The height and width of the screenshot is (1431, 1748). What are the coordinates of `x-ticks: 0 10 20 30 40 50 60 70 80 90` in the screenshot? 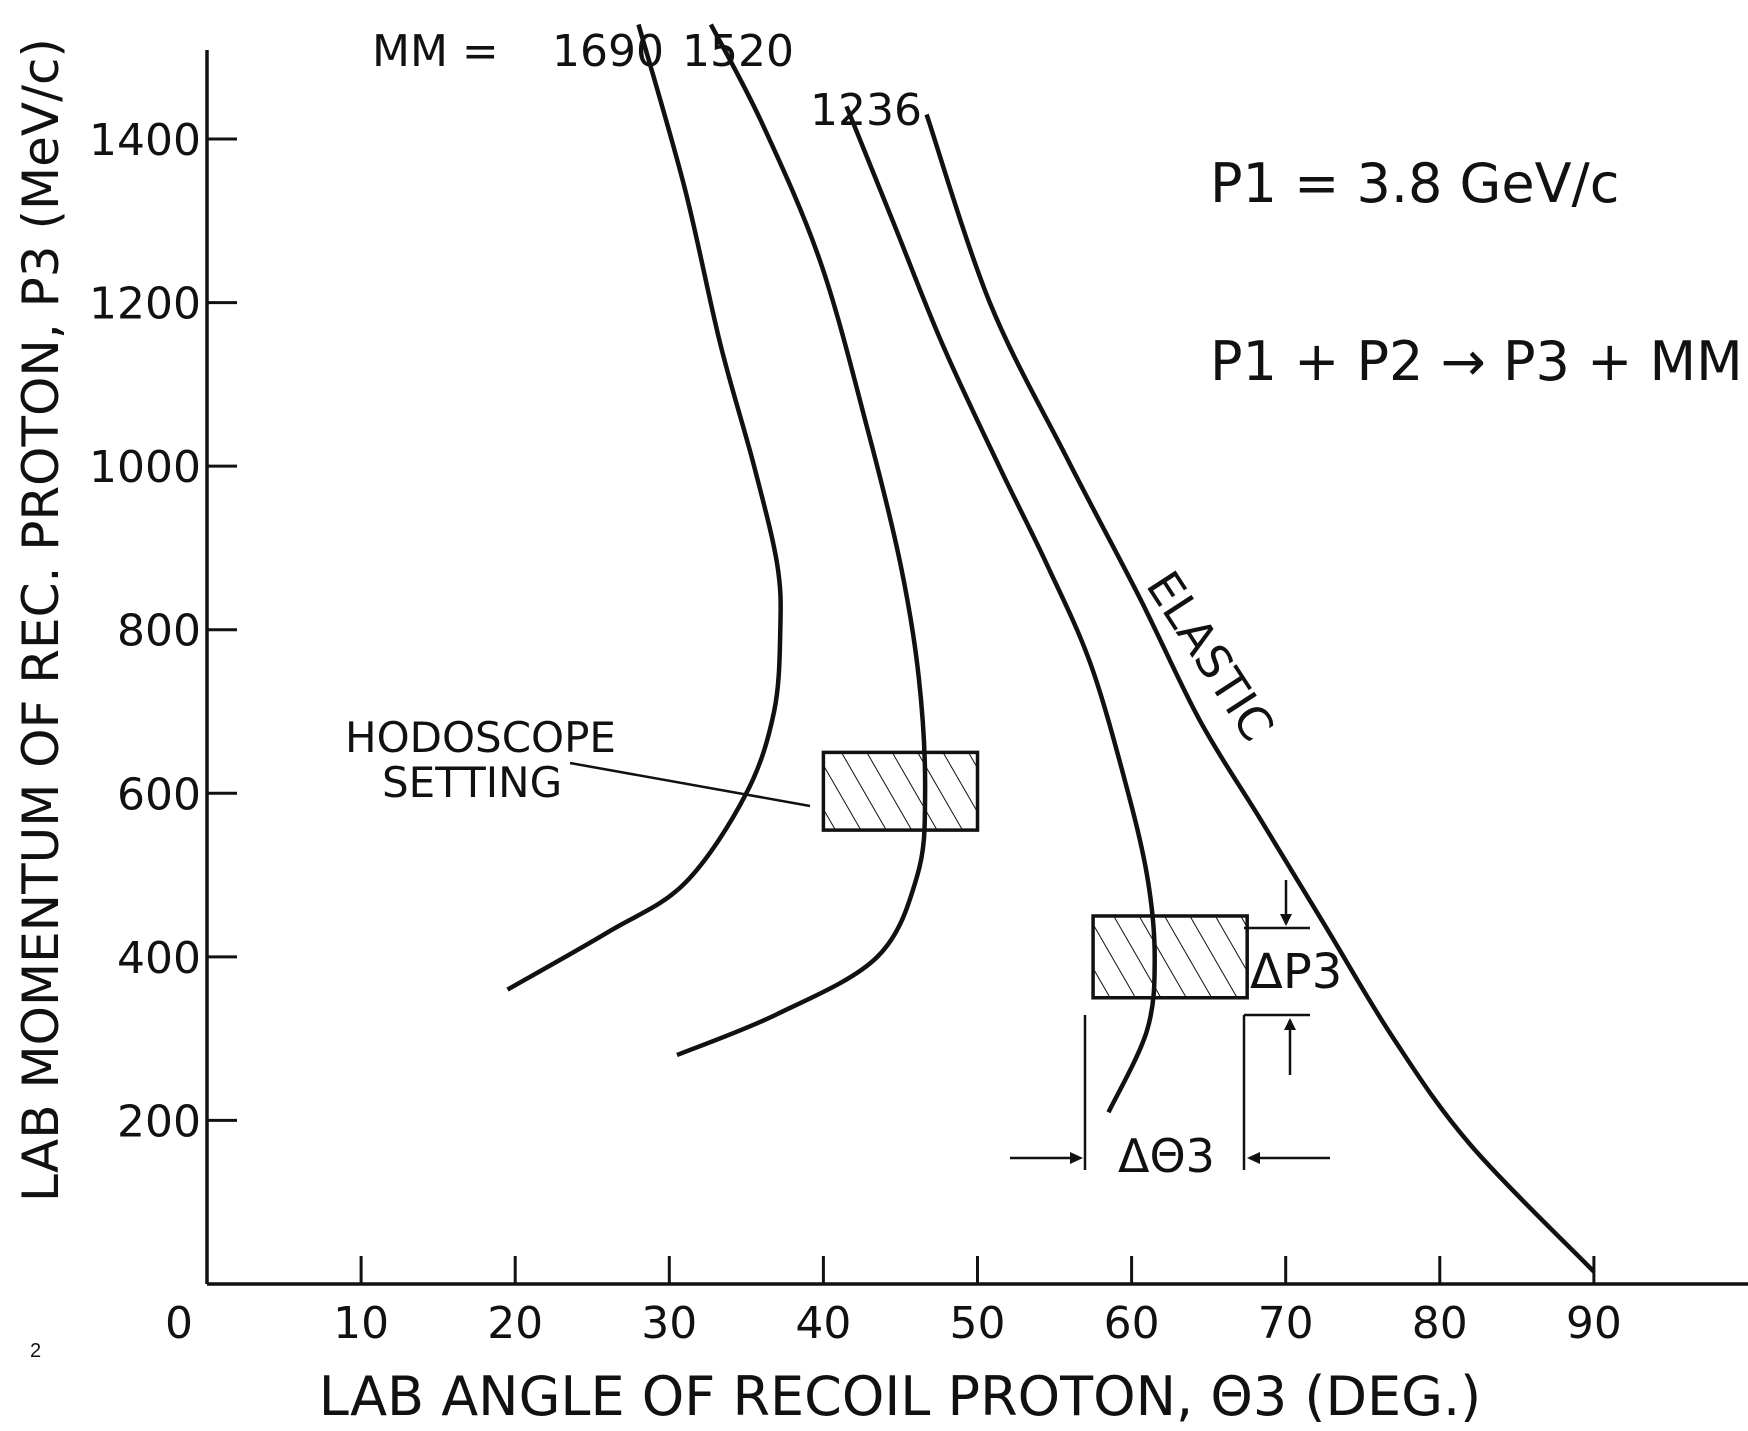 It's located at (893, 1302).